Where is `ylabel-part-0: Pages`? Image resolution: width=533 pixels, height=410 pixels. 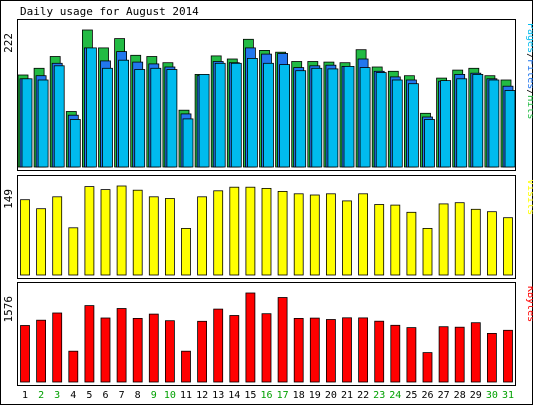
ylabel-part-0: Pages is located at coordinates (529, 38).